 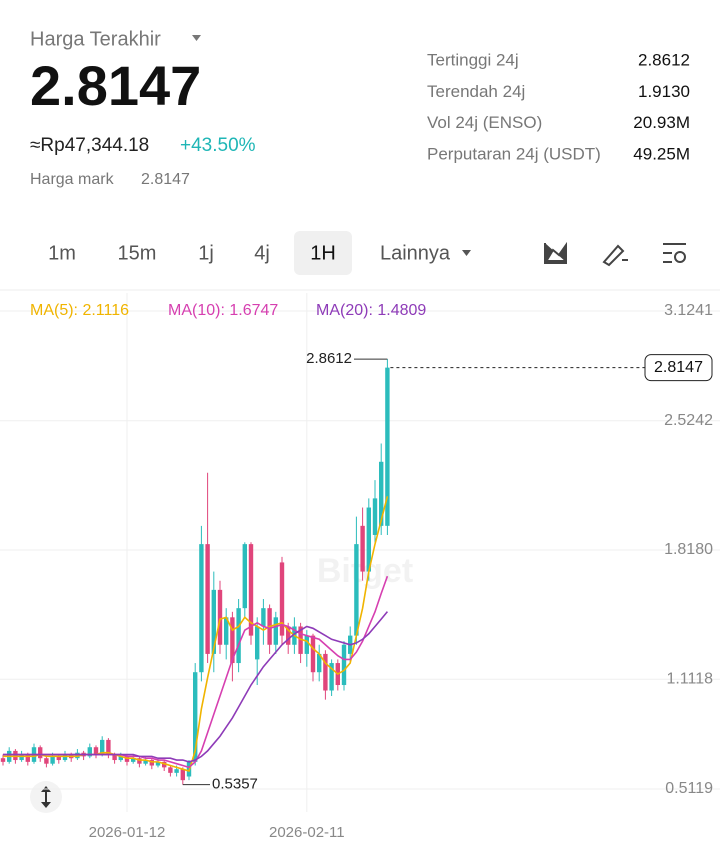 I want to click on last-price-box, so click(x=678, y=368).